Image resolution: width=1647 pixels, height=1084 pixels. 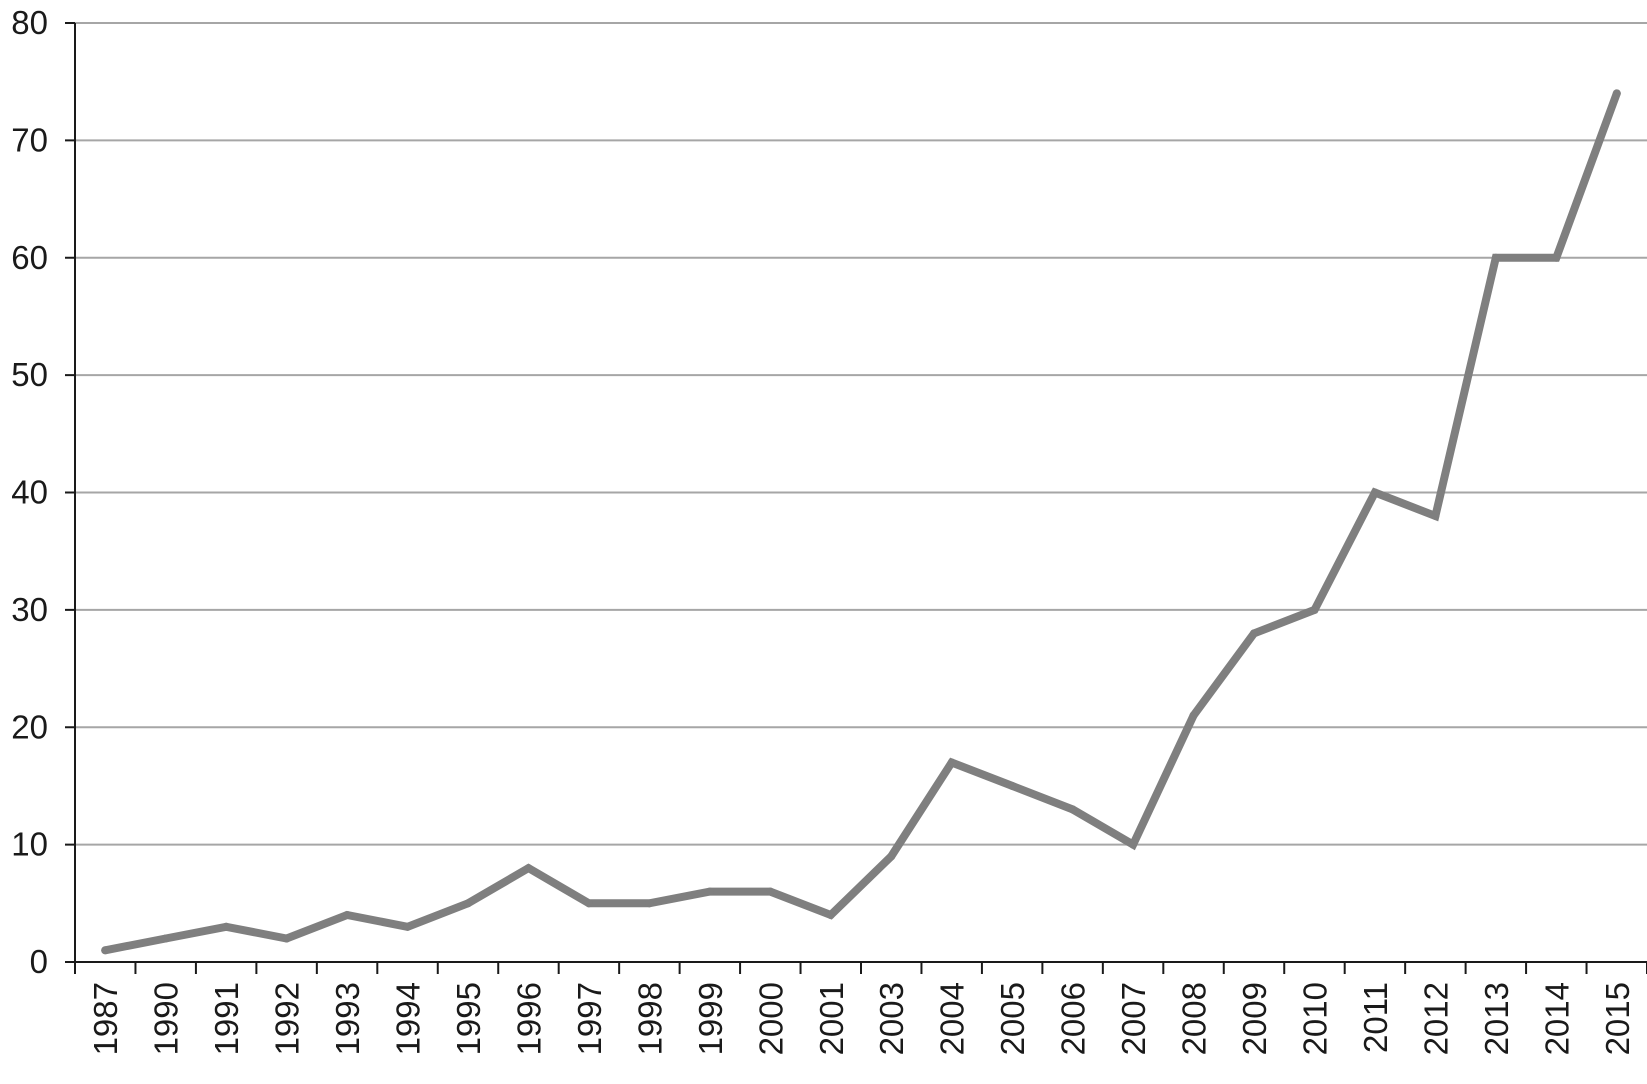 What do you see at coordinates (286, 938) in the screenshot?
I see `data-point-1992` at bounding box center [286, 938].